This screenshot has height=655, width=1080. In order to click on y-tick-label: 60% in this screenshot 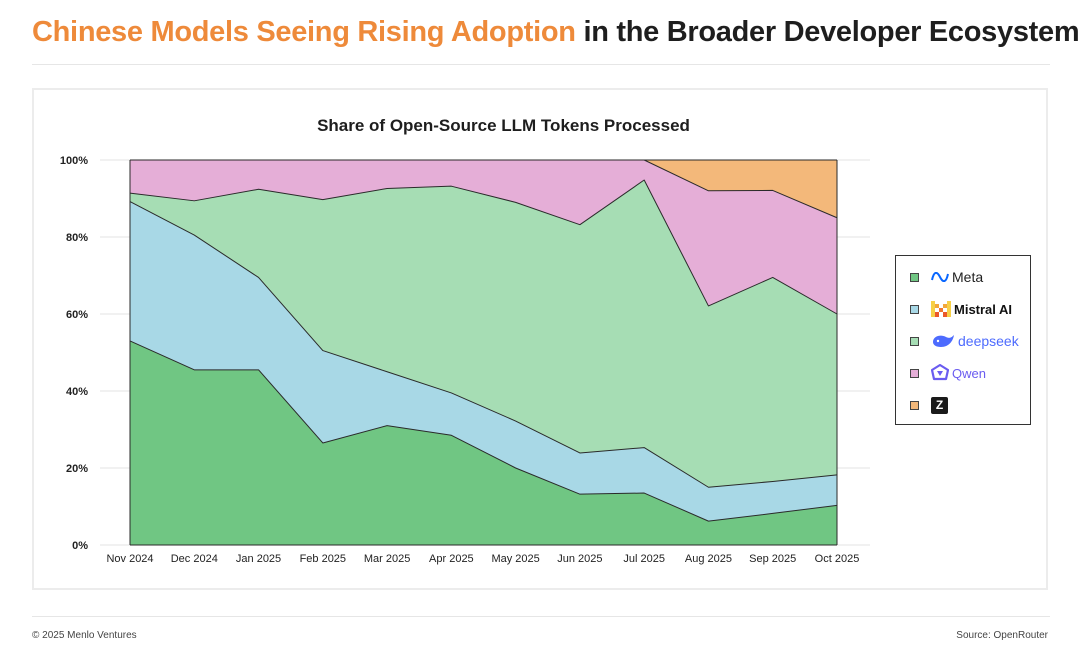, I will do `click(77, 315)`.